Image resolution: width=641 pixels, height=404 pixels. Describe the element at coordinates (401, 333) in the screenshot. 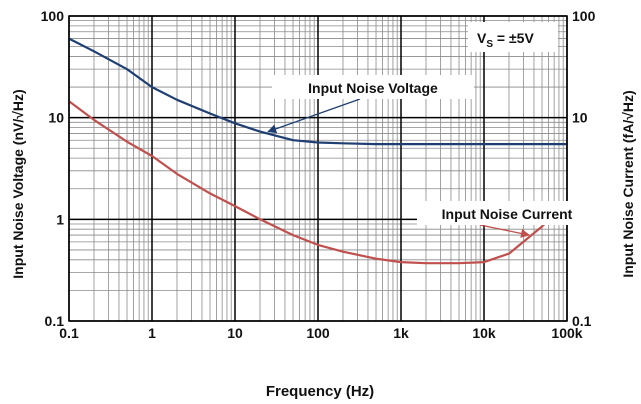

I see `x-tick-label: 1k` at that location.